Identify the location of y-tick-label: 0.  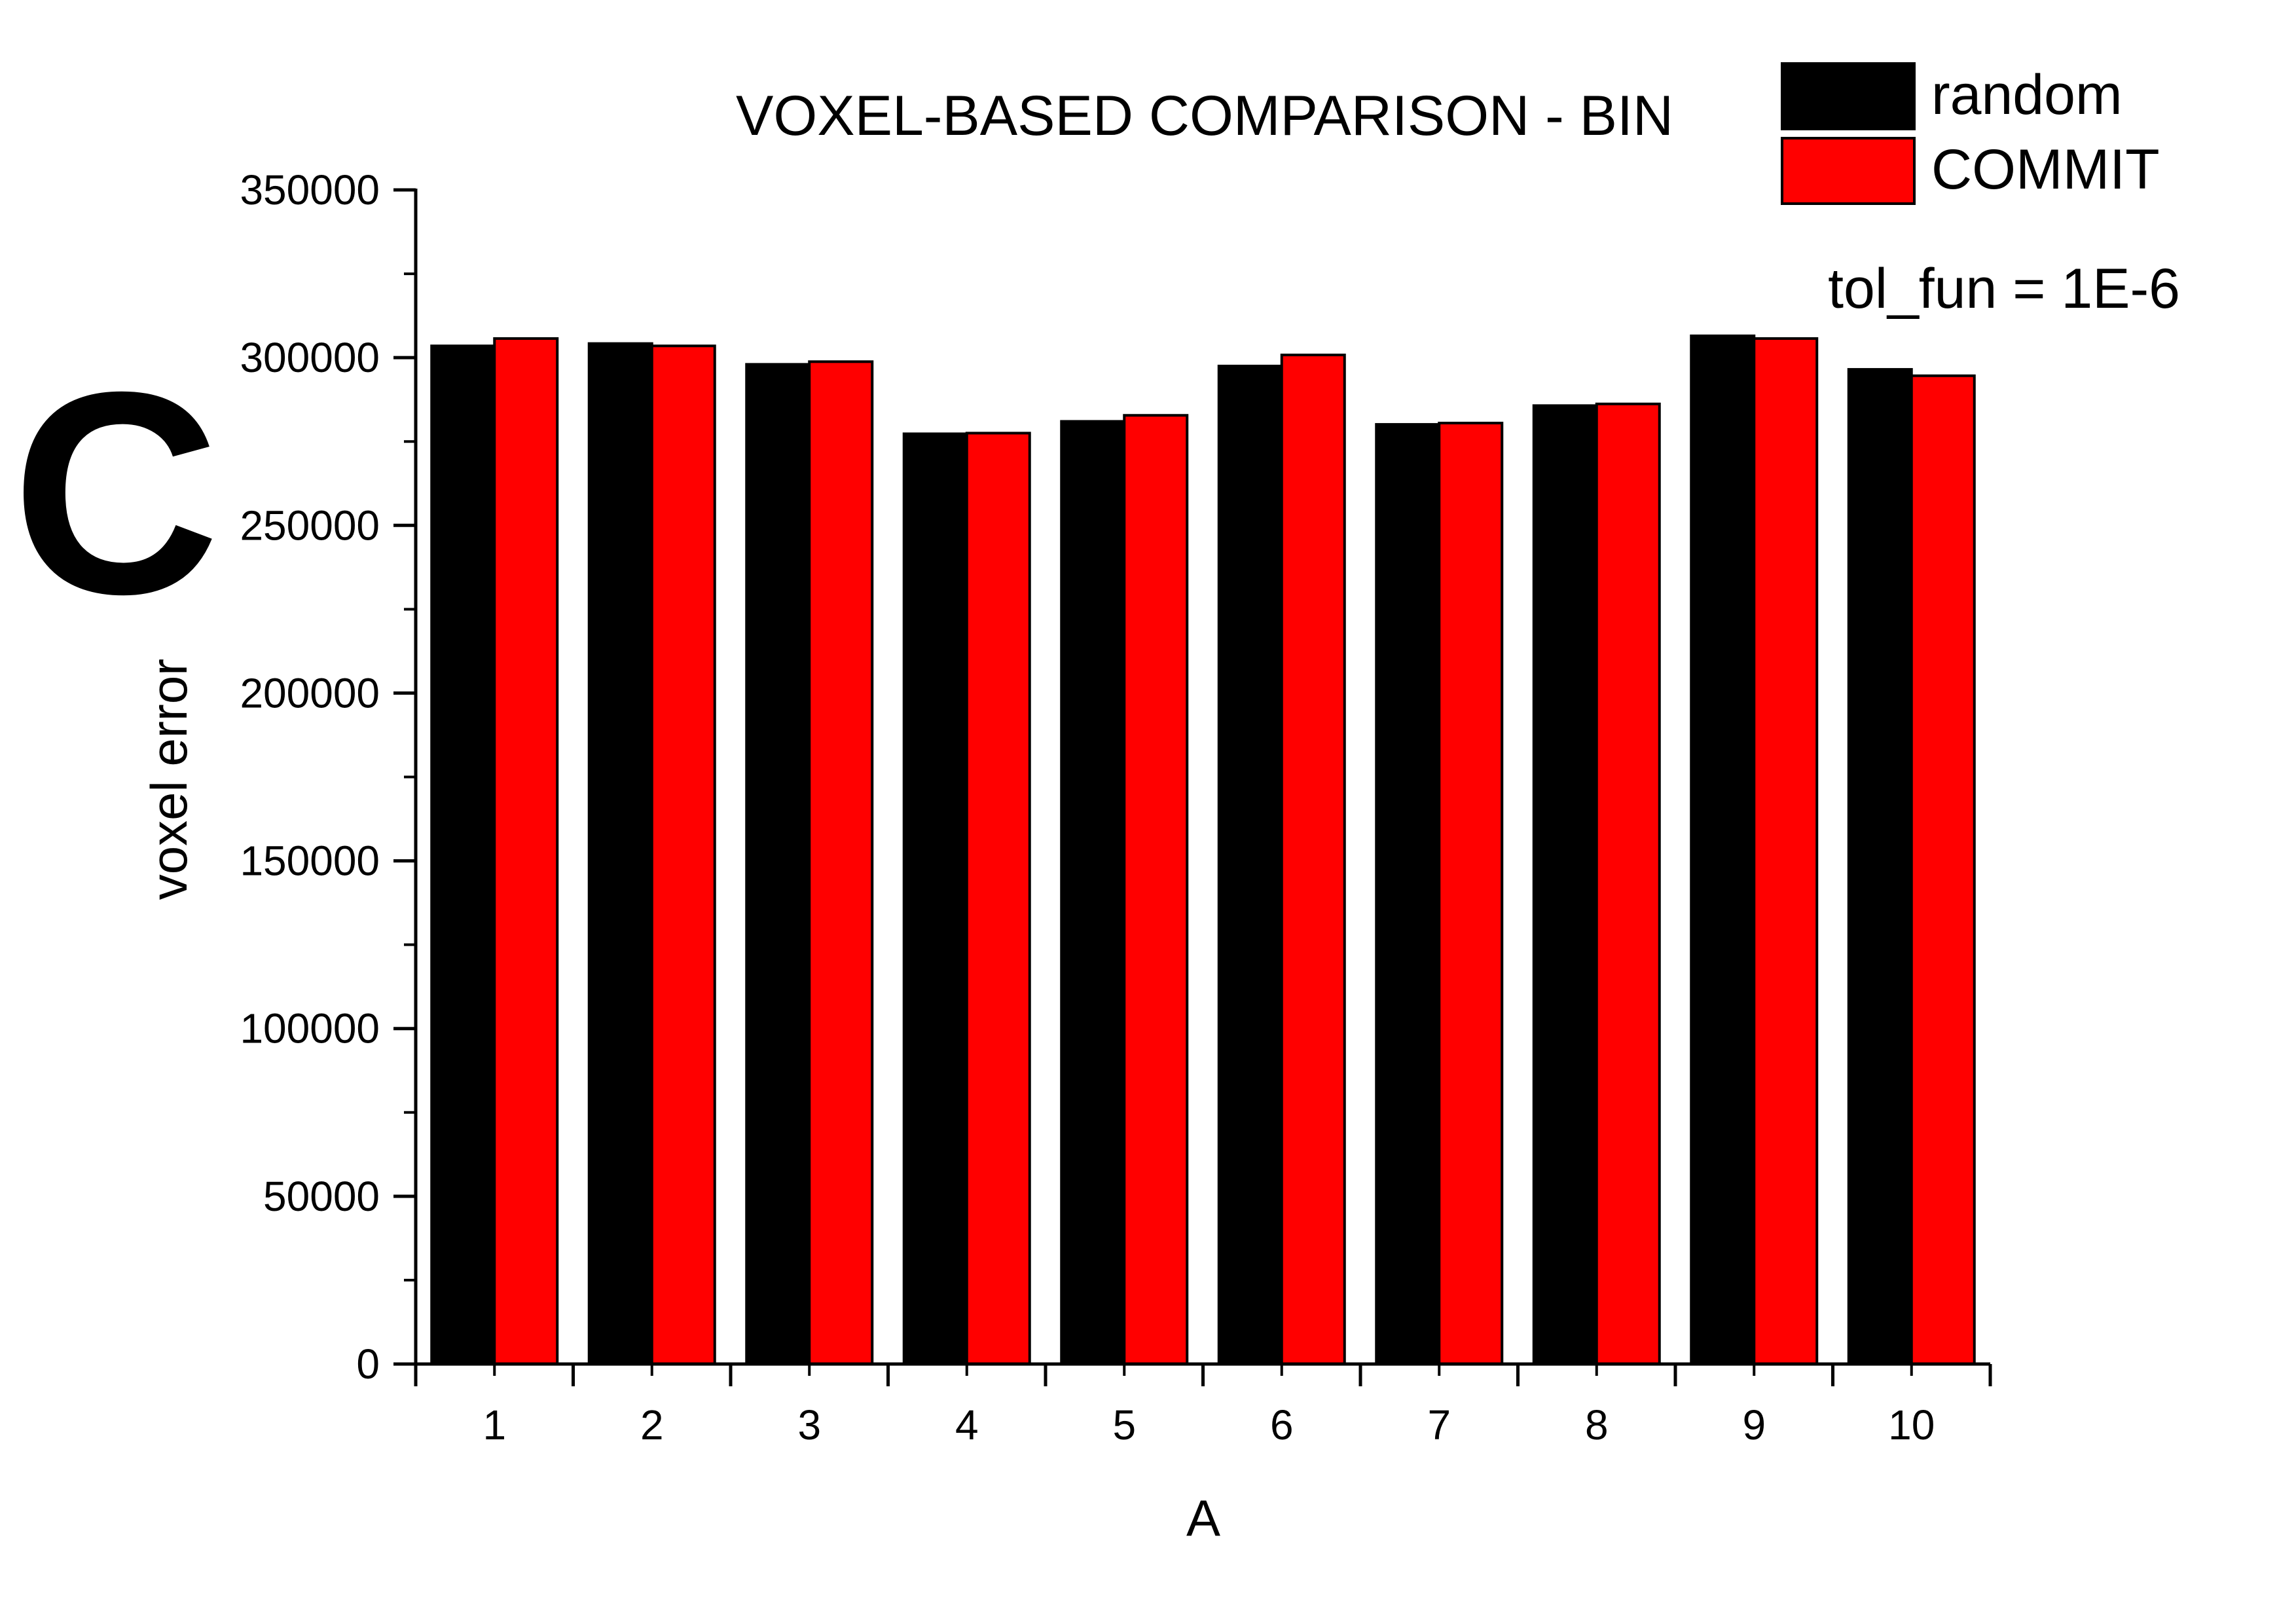
(368, 1364).